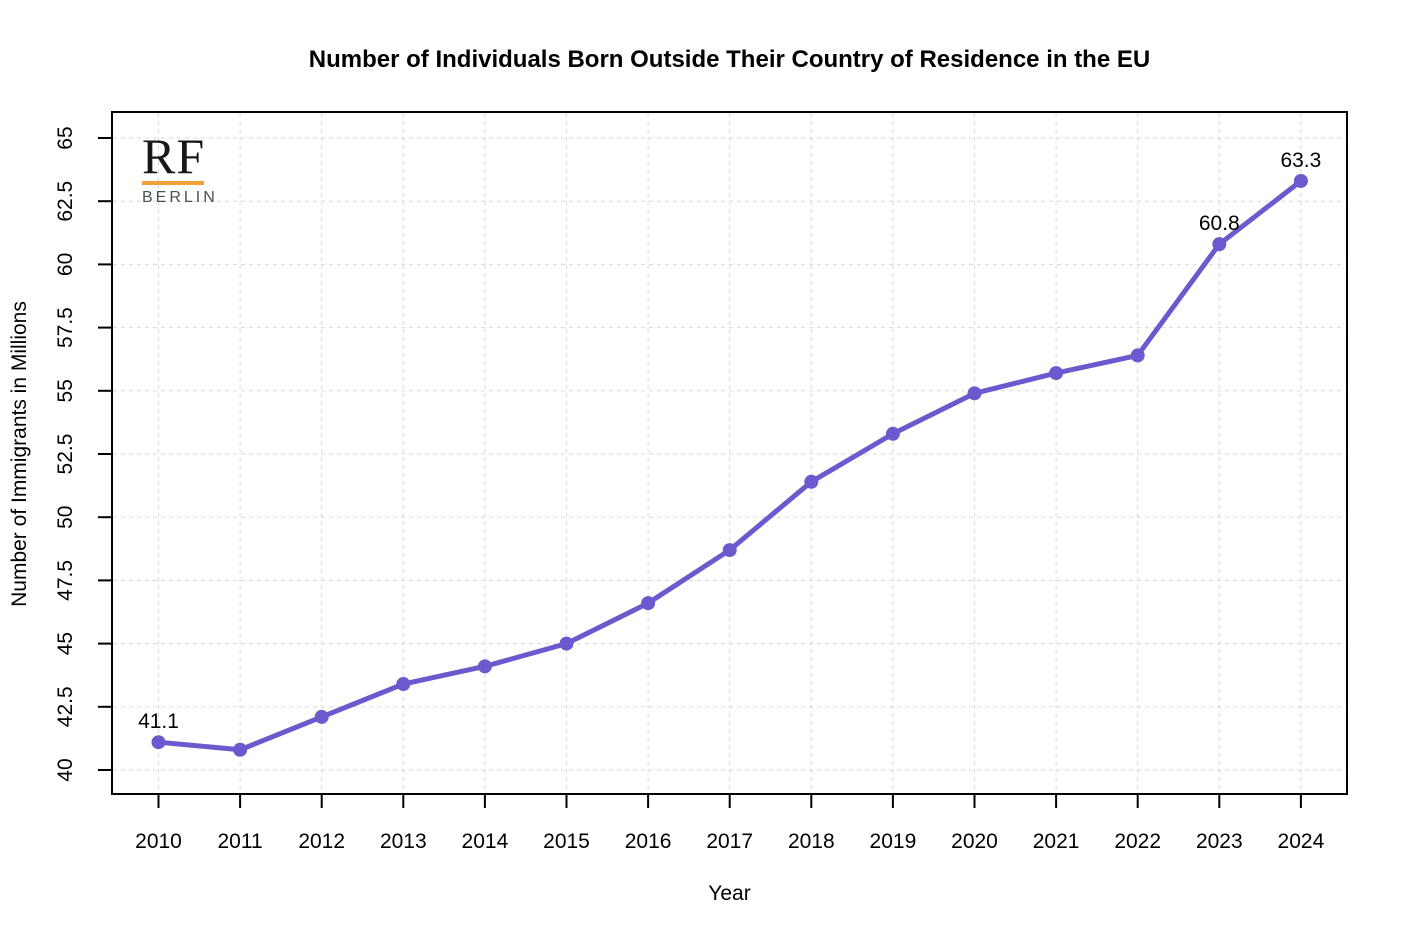  I want to click on x-tick-label: 2016, so click(648, 841).